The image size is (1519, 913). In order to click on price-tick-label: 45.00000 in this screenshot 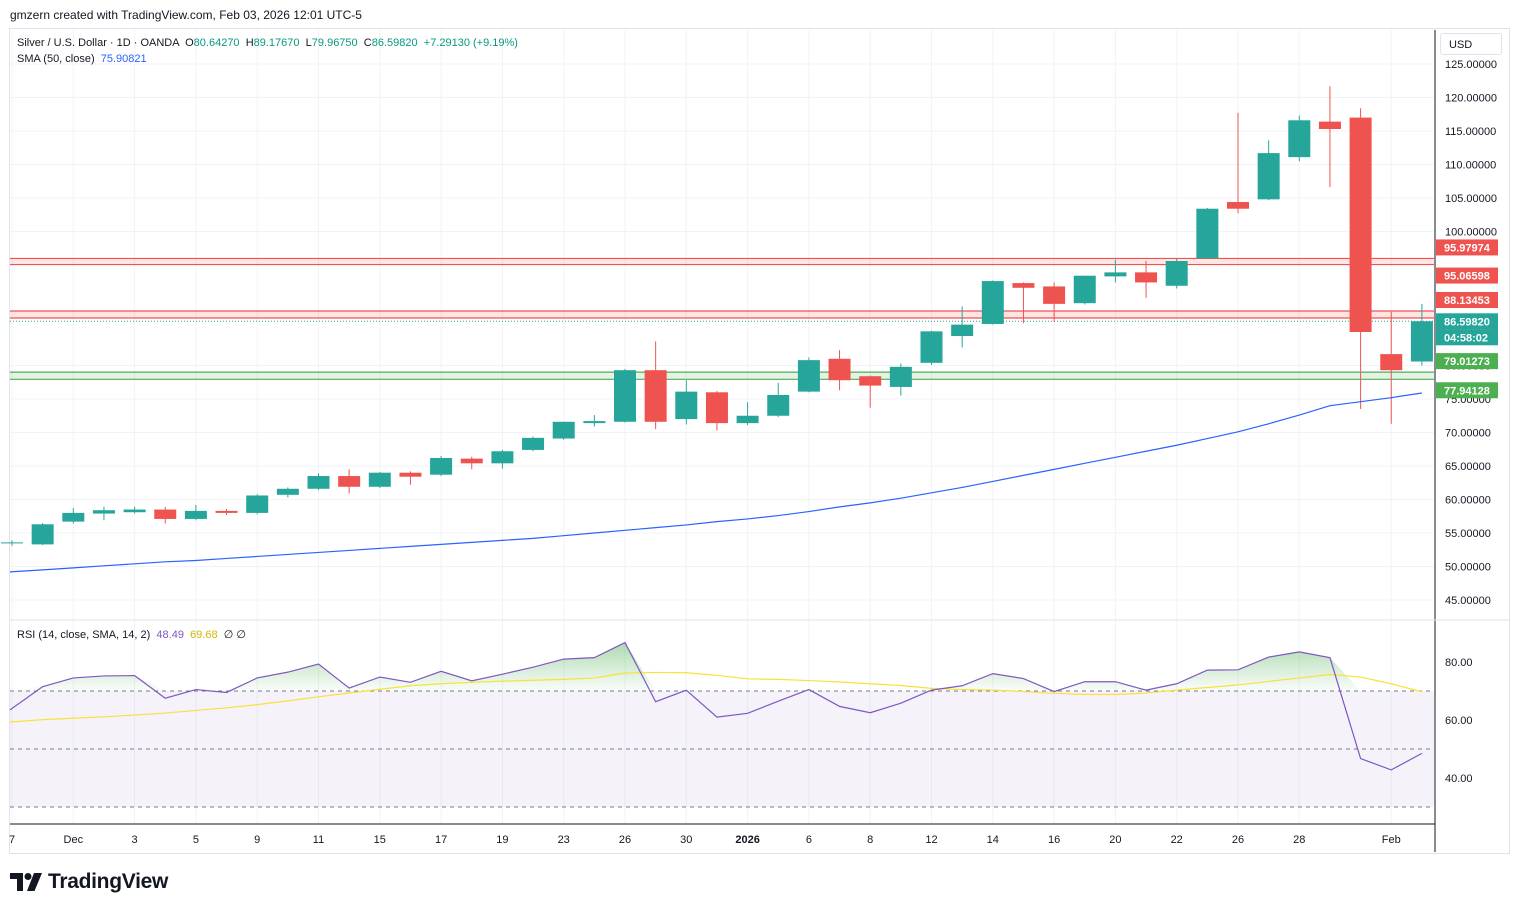, I will do `click(1468, 601)`.